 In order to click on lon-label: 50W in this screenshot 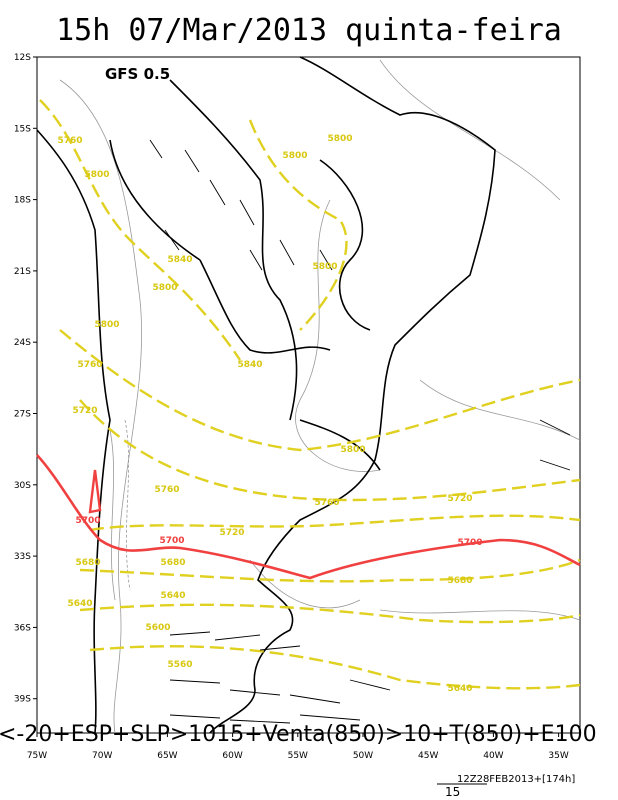, I will do `click(363, 756)`.